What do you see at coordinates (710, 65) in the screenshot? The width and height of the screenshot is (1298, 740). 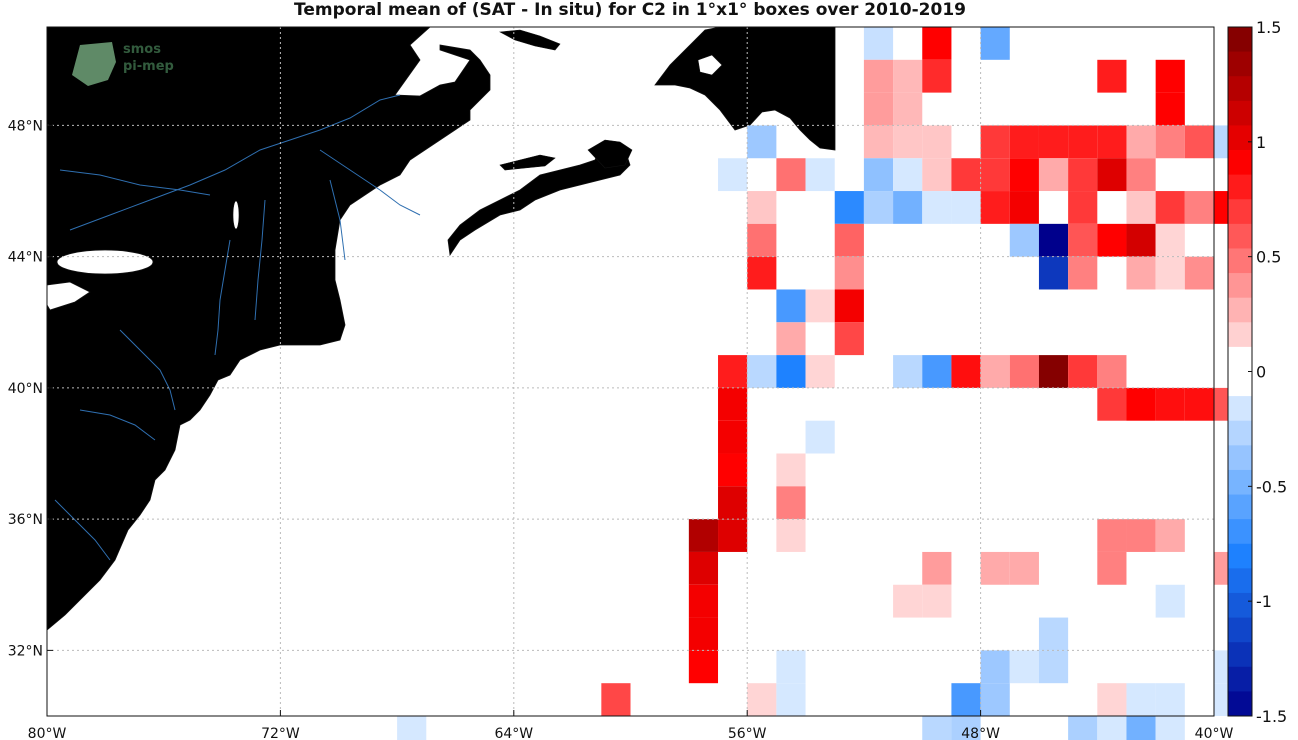 I see `lake-grand` at bounding box center [710, 65].